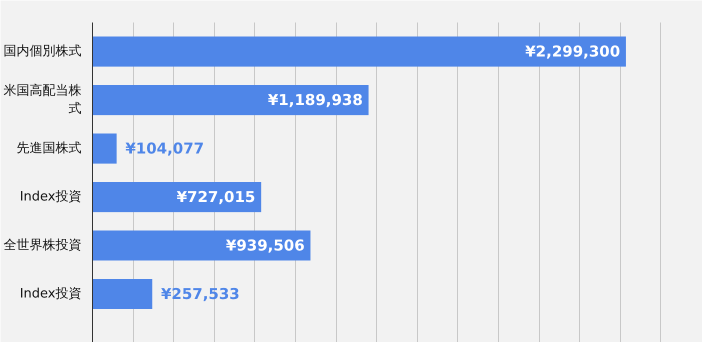  Describe the element at coordinates (43, 246) in the screenshot. I see `y-tick-label: 全世界株投資` at that location.